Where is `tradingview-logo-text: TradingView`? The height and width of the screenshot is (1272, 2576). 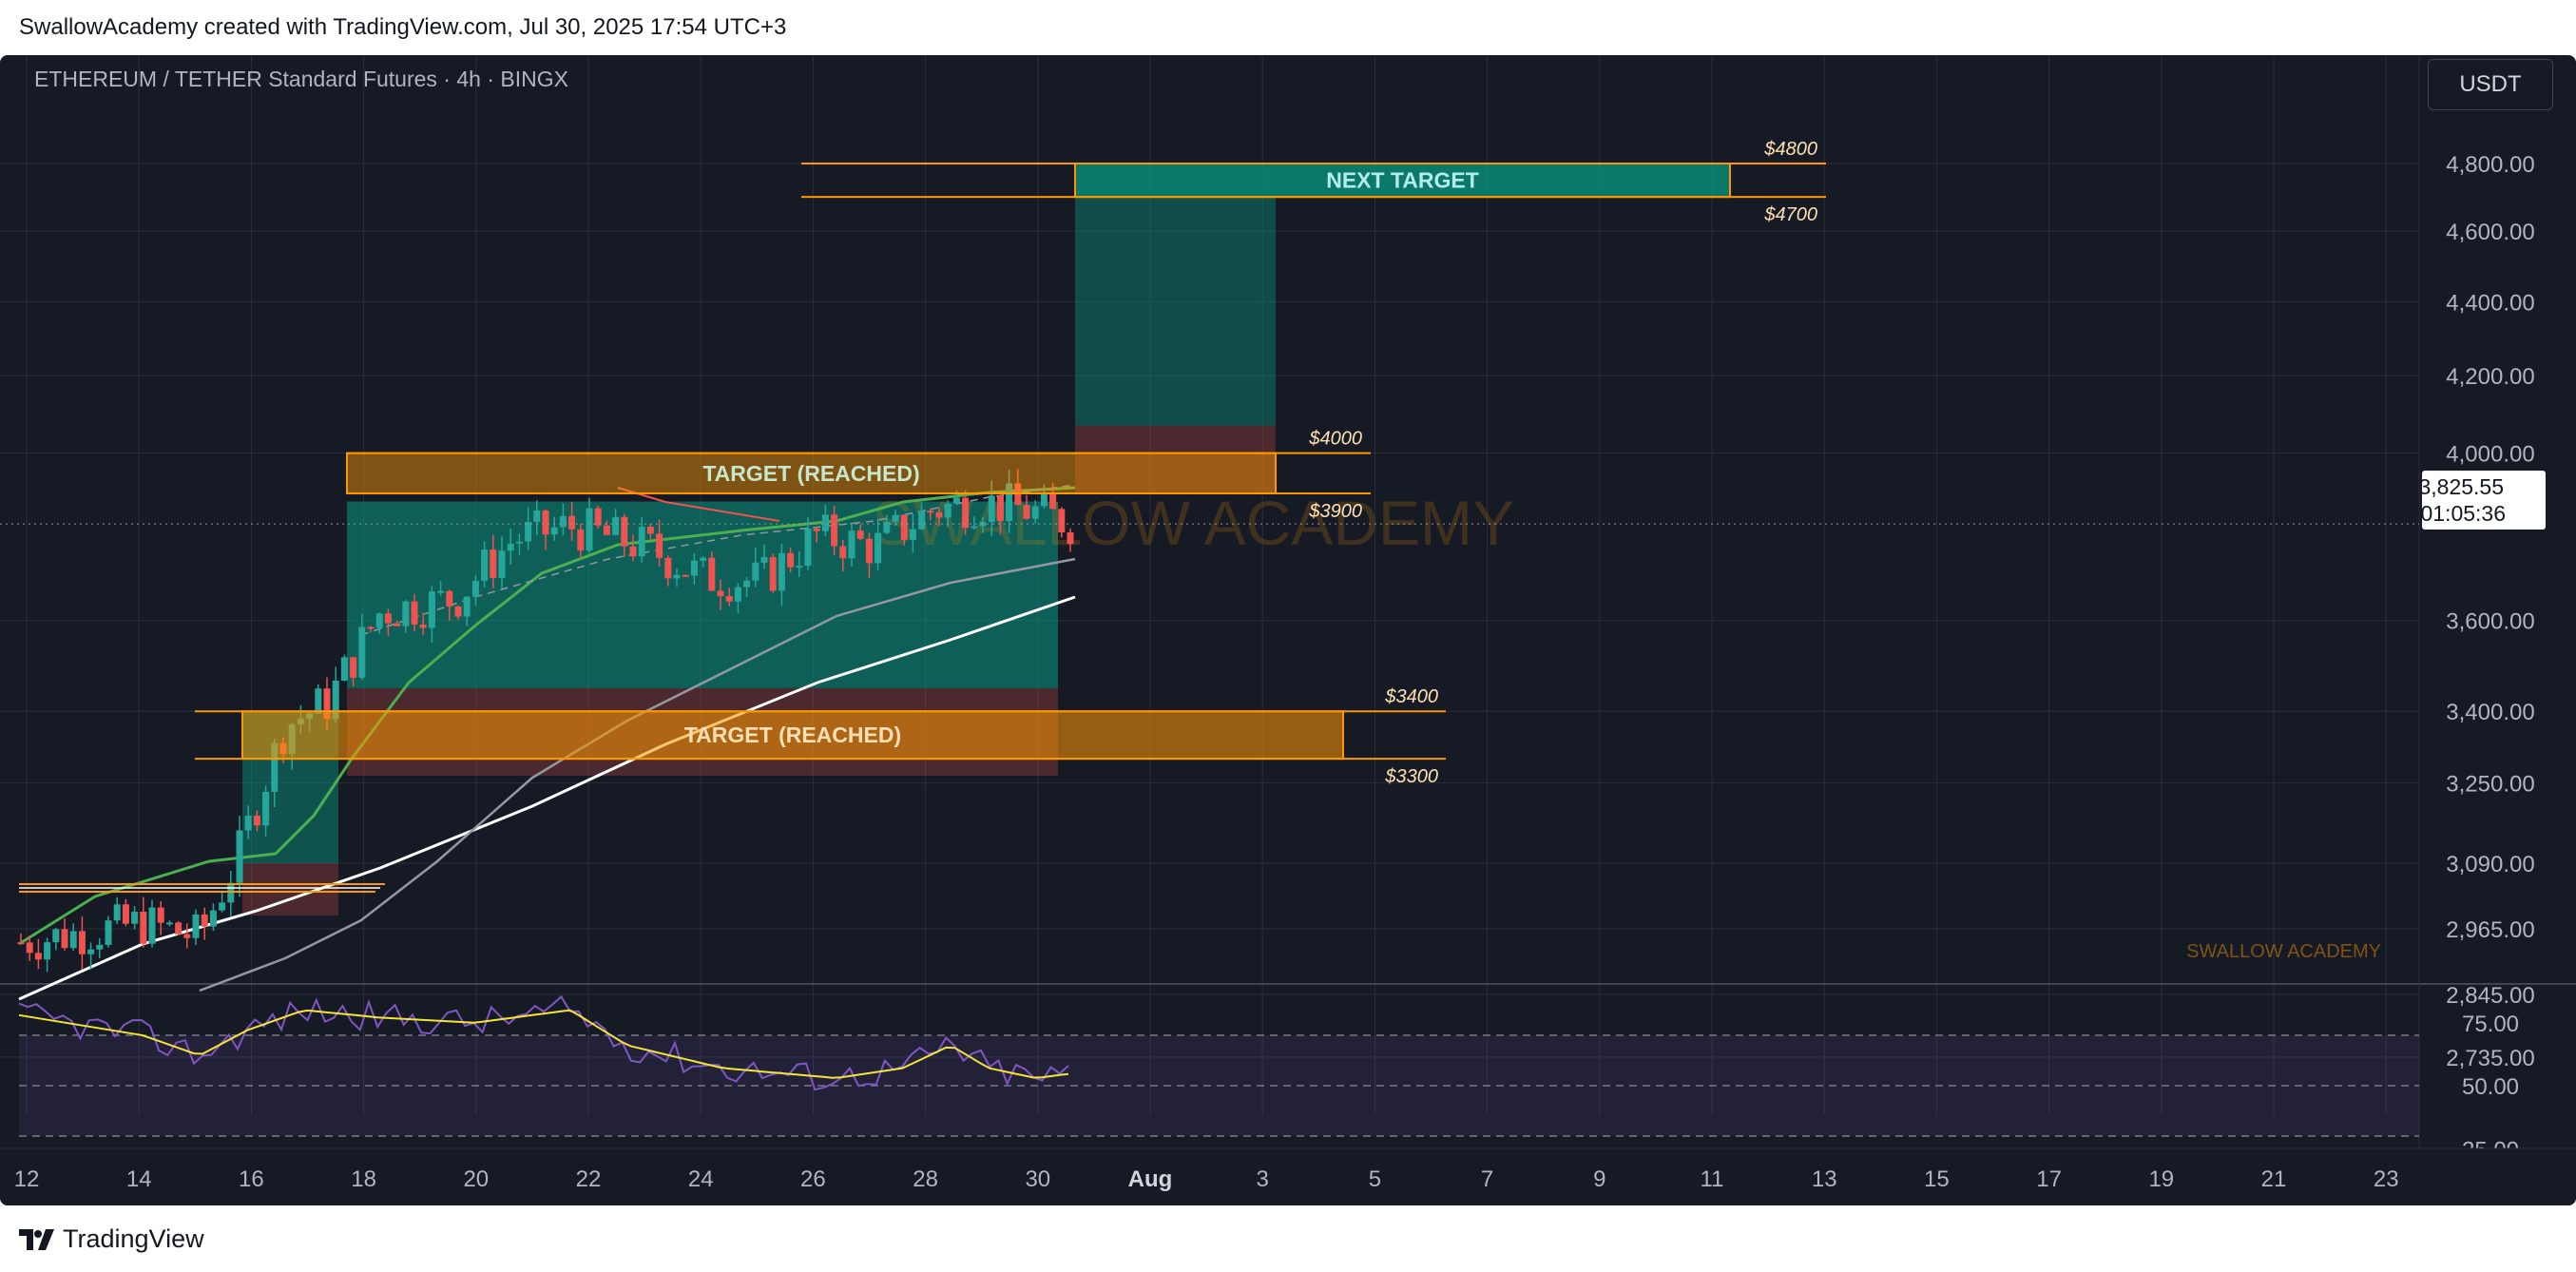 tradingview-logo-text: TradingView is located at coordinates (133, 1238).